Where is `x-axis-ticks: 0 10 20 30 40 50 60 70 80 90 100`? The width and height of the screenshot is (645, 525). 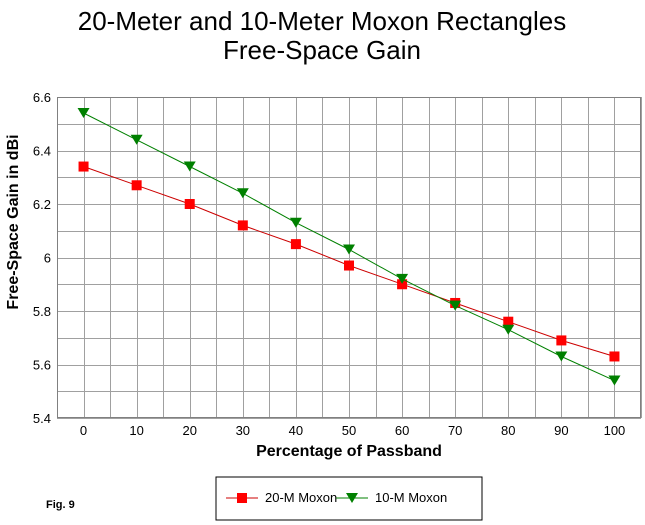
x-axis-ticks: 0 10 20 30 40 50 60 70 80 90 100 is located at coordinates (352, 430).